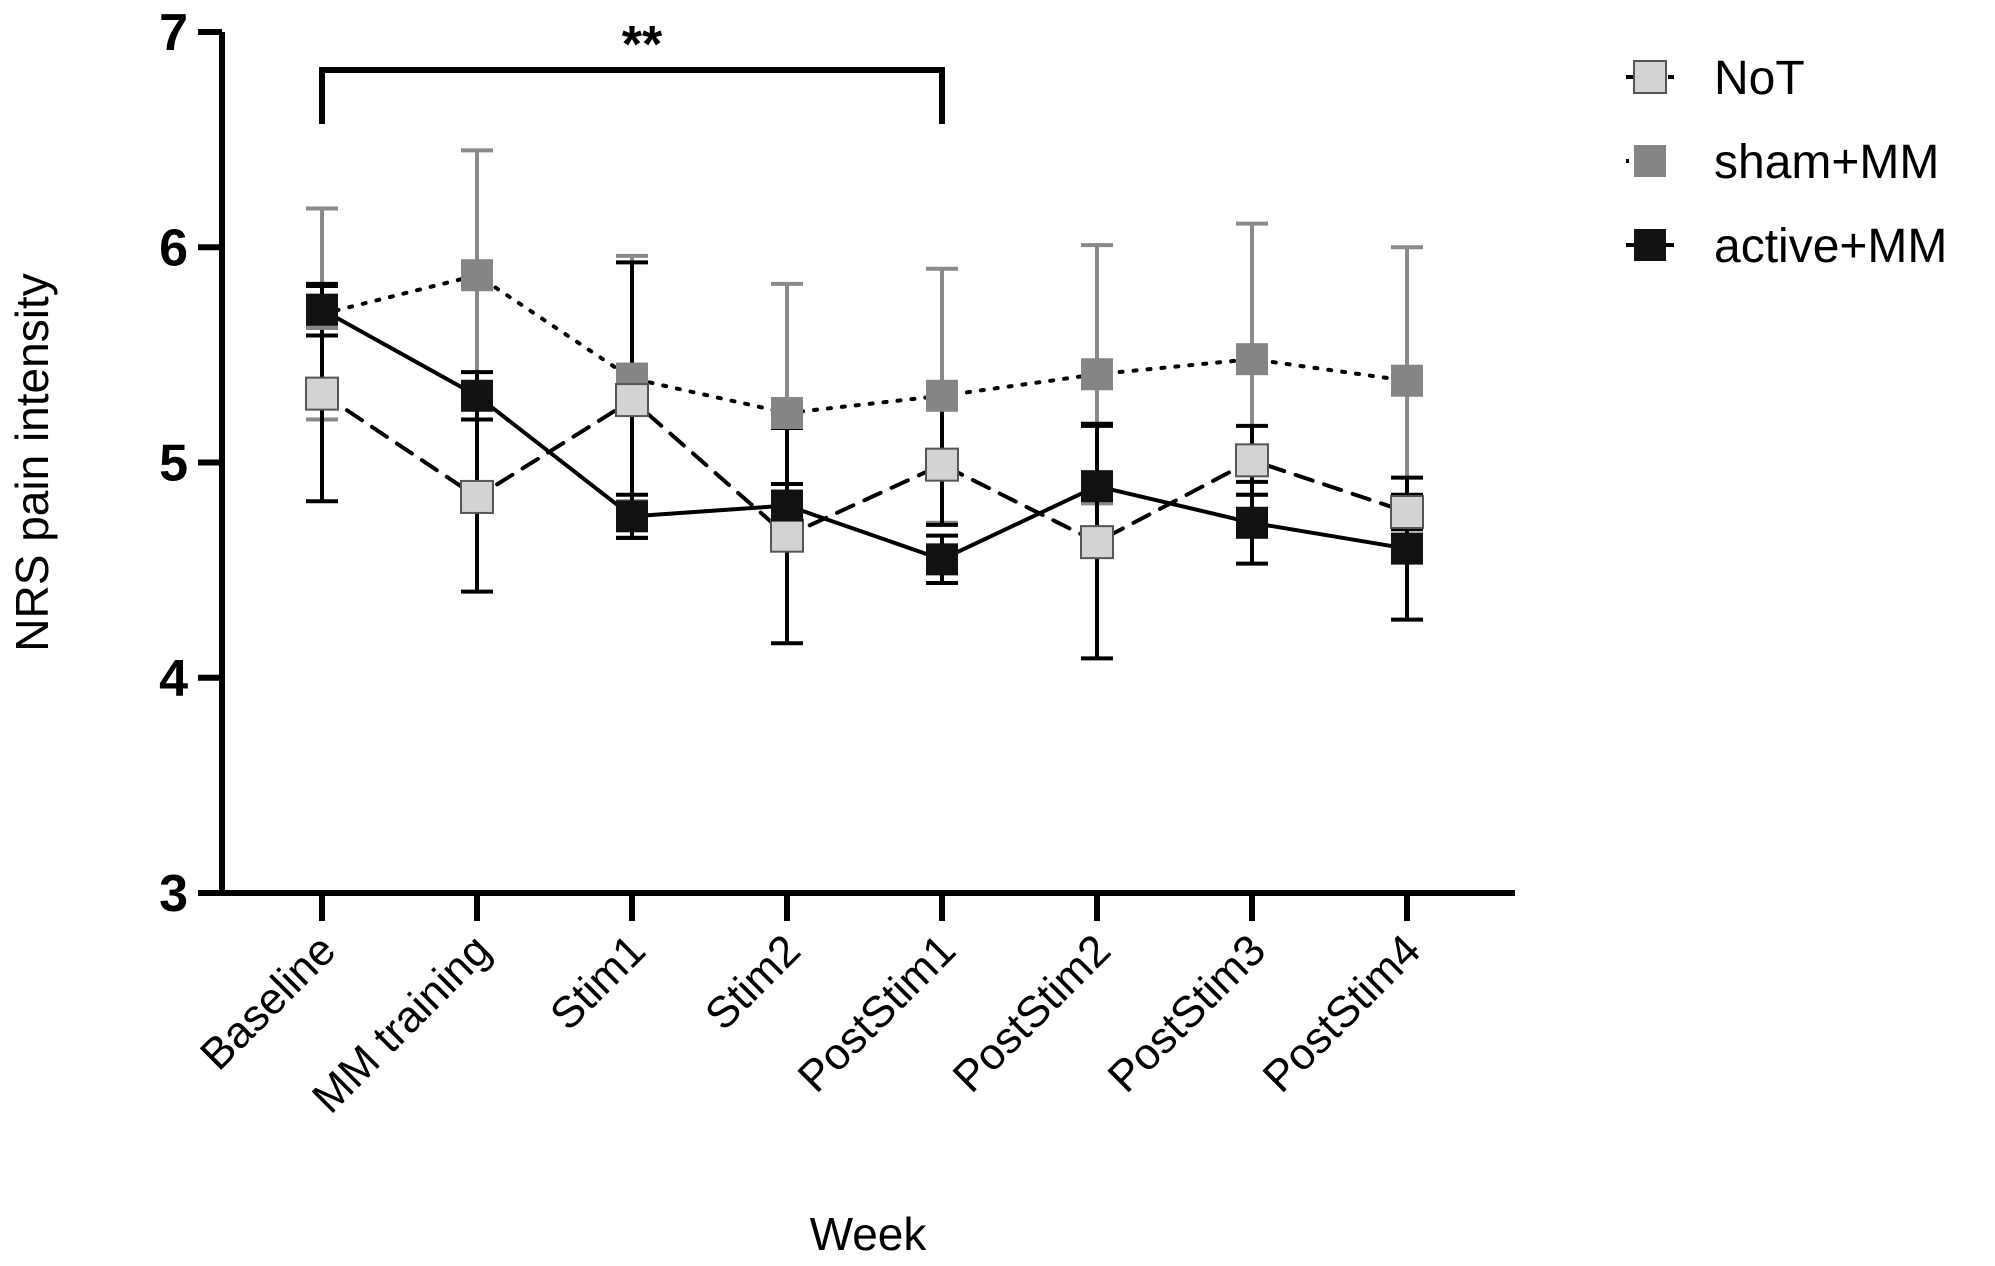 The image size is (1995, 1266). Describe the element at coordinates (877, 1013) in the screenshot. I see `x-category-label: PostStim1` at that location.